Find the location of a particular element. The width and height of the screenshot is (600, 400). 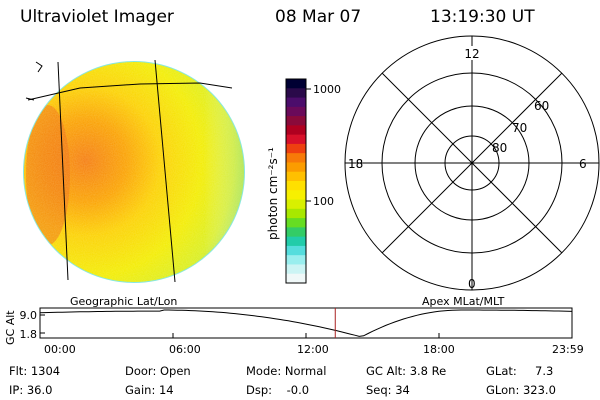

mlt-label-6: 6 is located at coordinates (583, 164).